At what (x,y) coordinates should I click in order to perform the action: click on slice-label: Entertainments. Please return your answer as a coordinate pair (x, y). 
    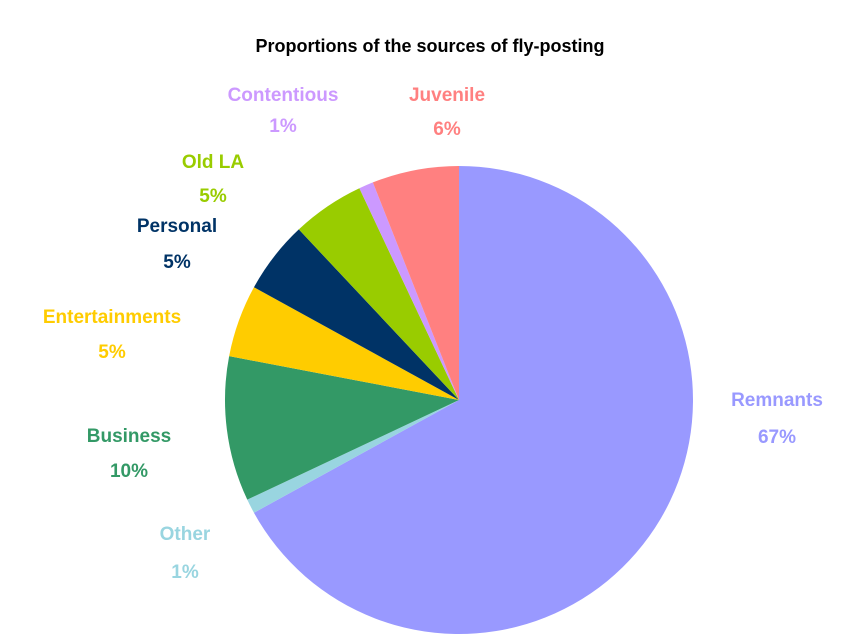
    Looking at the image, I should click on (112, 317).